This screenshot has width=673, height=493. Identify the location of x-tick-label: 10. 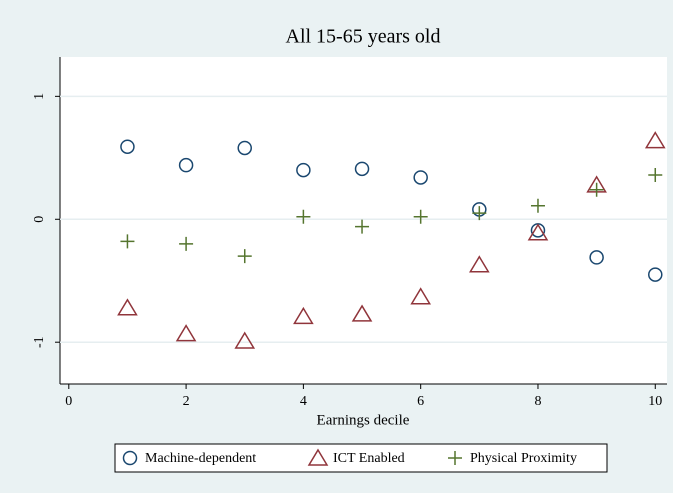
(655, 401).